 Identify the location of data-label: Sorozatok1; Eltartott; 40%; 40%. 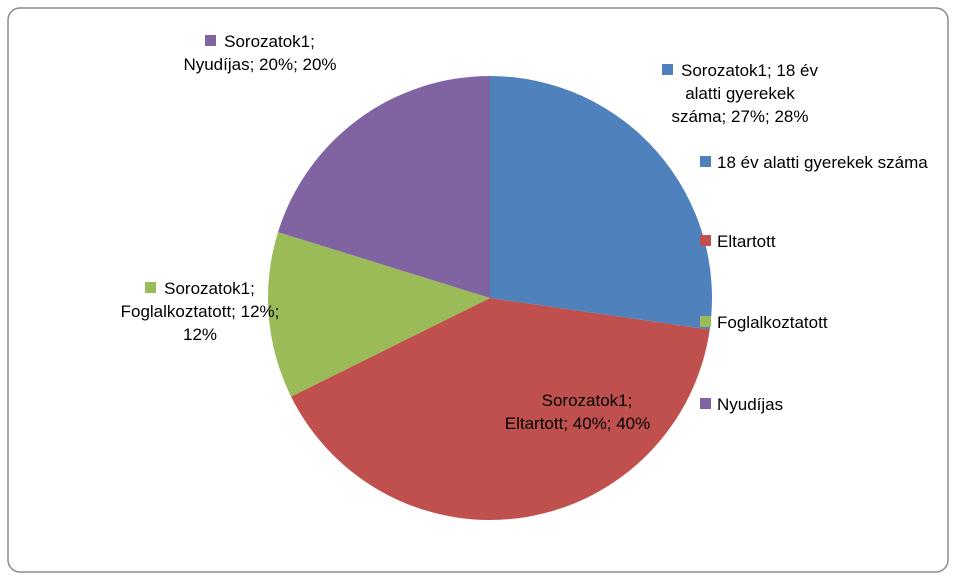
(577, 412).